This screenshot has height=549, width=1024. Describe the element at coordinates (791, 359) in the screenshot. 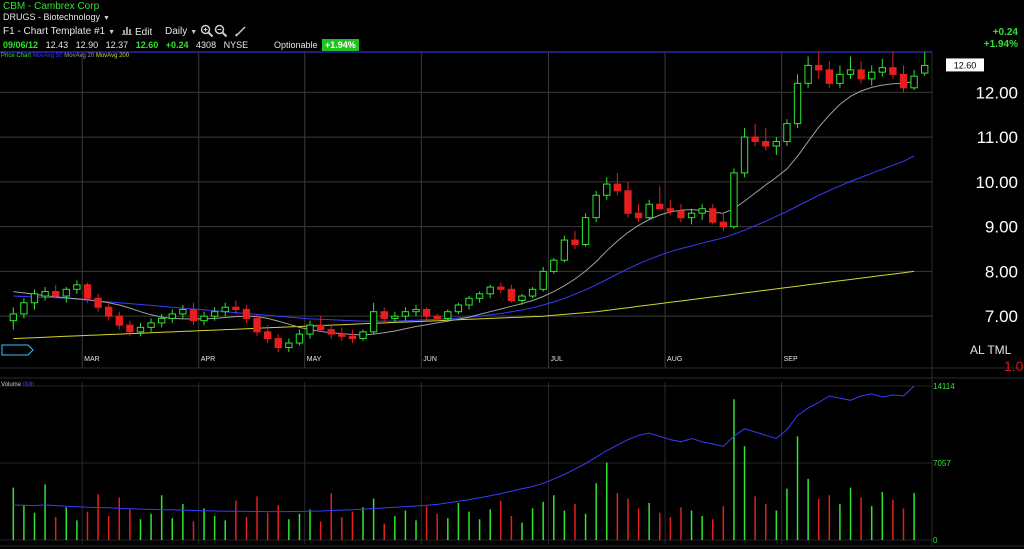

I see `month-tick-label: SEP` at that location.